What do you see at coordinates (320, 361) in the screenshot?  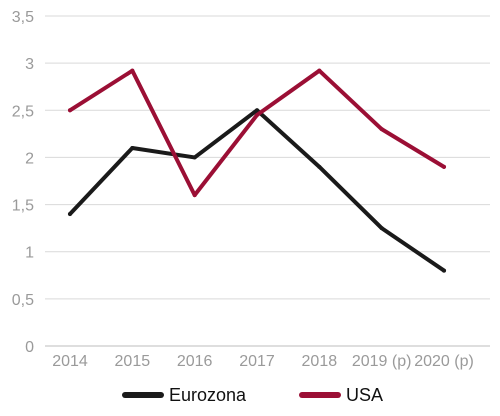 I see `x-tick-label: 2018` at bounding box center [320, 361].